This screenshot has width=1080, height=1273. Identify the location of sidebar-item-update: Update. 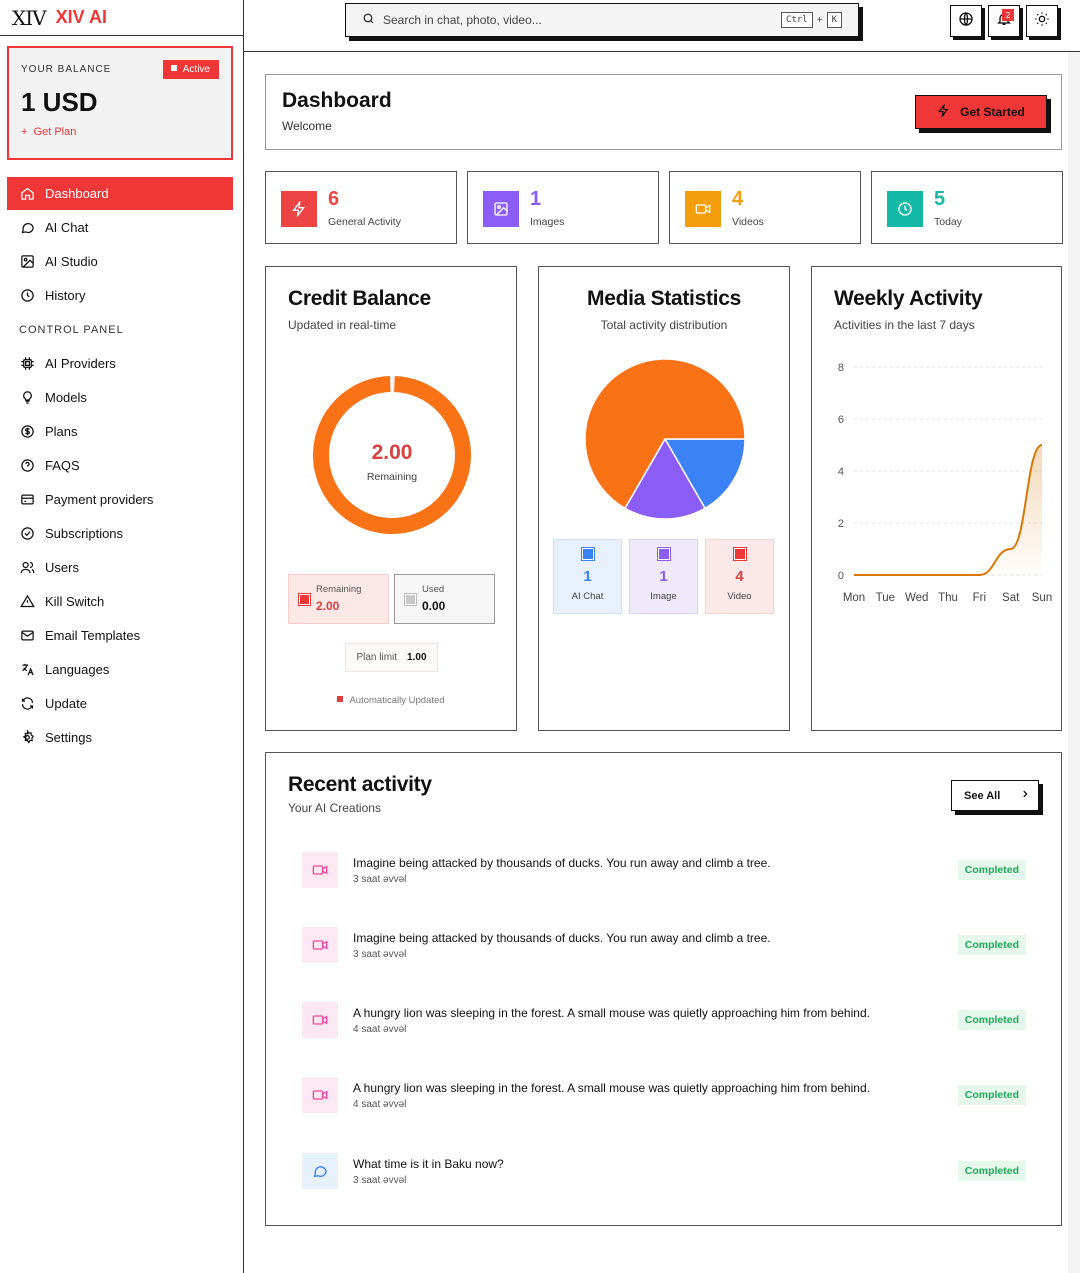
(120, 703).